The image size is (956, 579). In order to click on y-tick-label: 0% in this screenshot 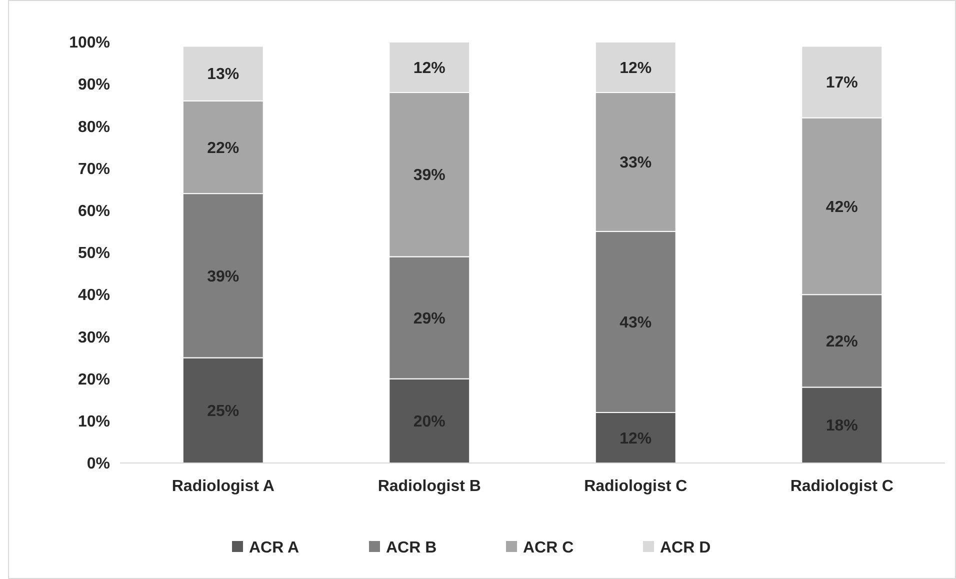, I will do `click(98, 464)`.